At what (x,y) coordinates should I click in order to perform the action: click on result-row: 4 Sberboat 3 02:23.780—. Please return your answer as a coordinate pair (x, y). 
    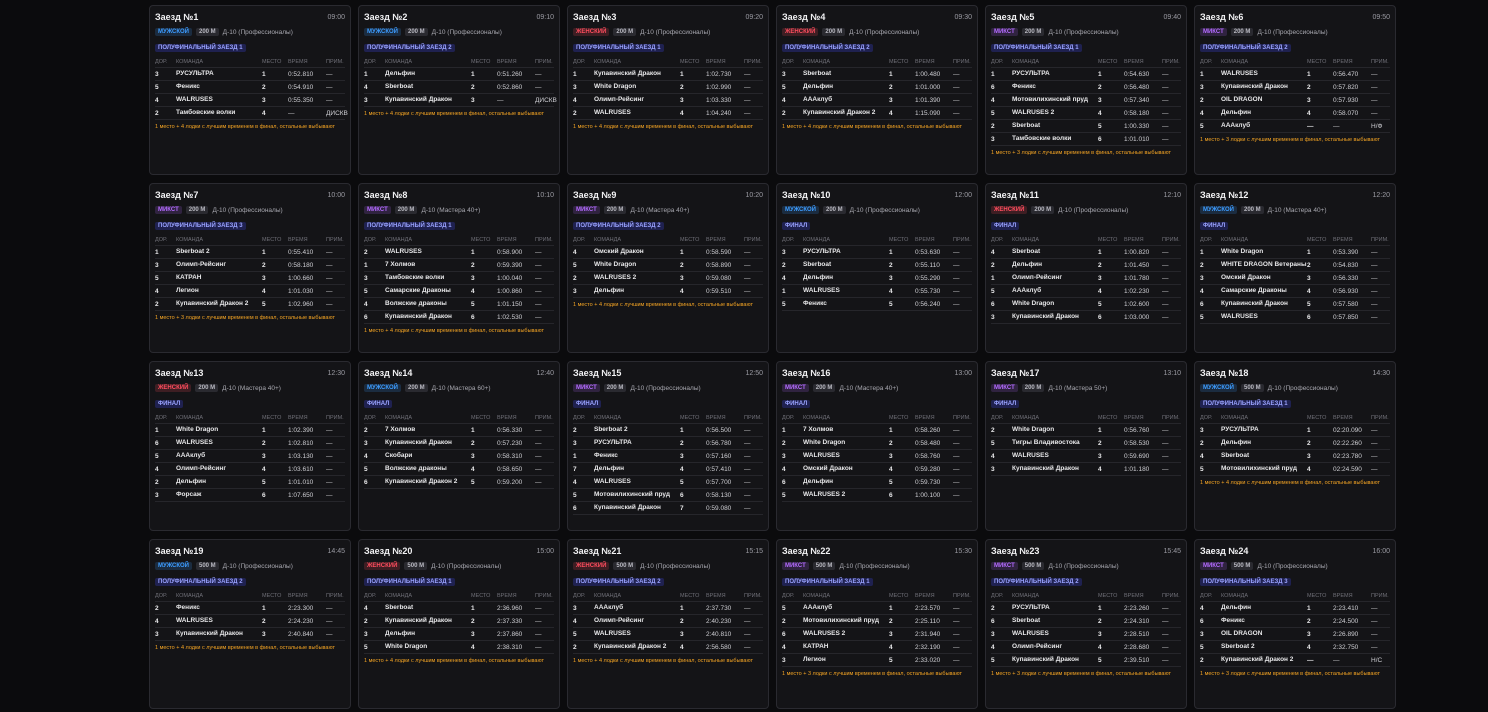
    Looking at the image, I should click on (1295, 456).